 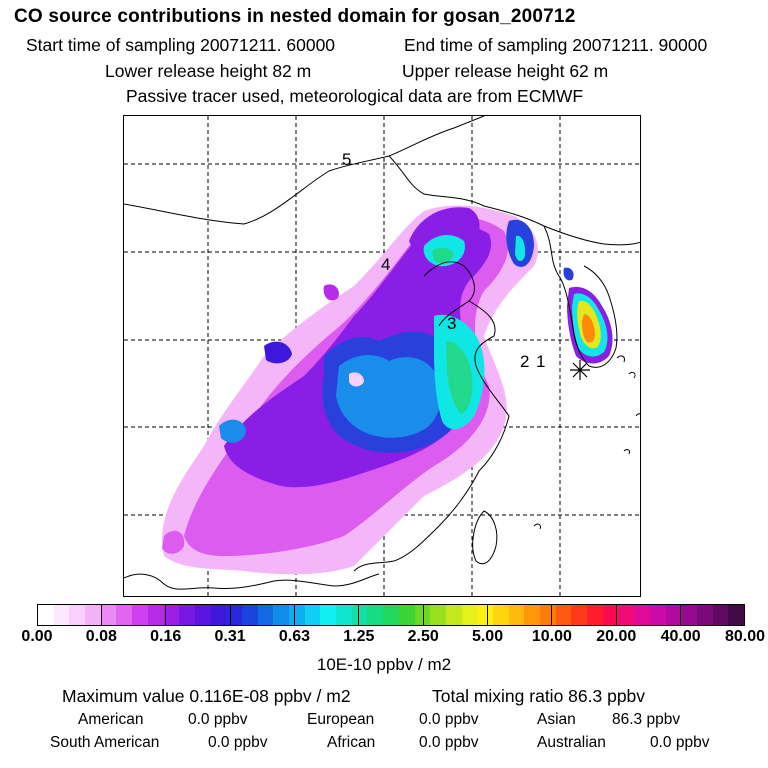 What do you see at coordinates (580, 370) in the screenshot?
I see `receptor-asterisk-icon` at bounding box center [580, 370].